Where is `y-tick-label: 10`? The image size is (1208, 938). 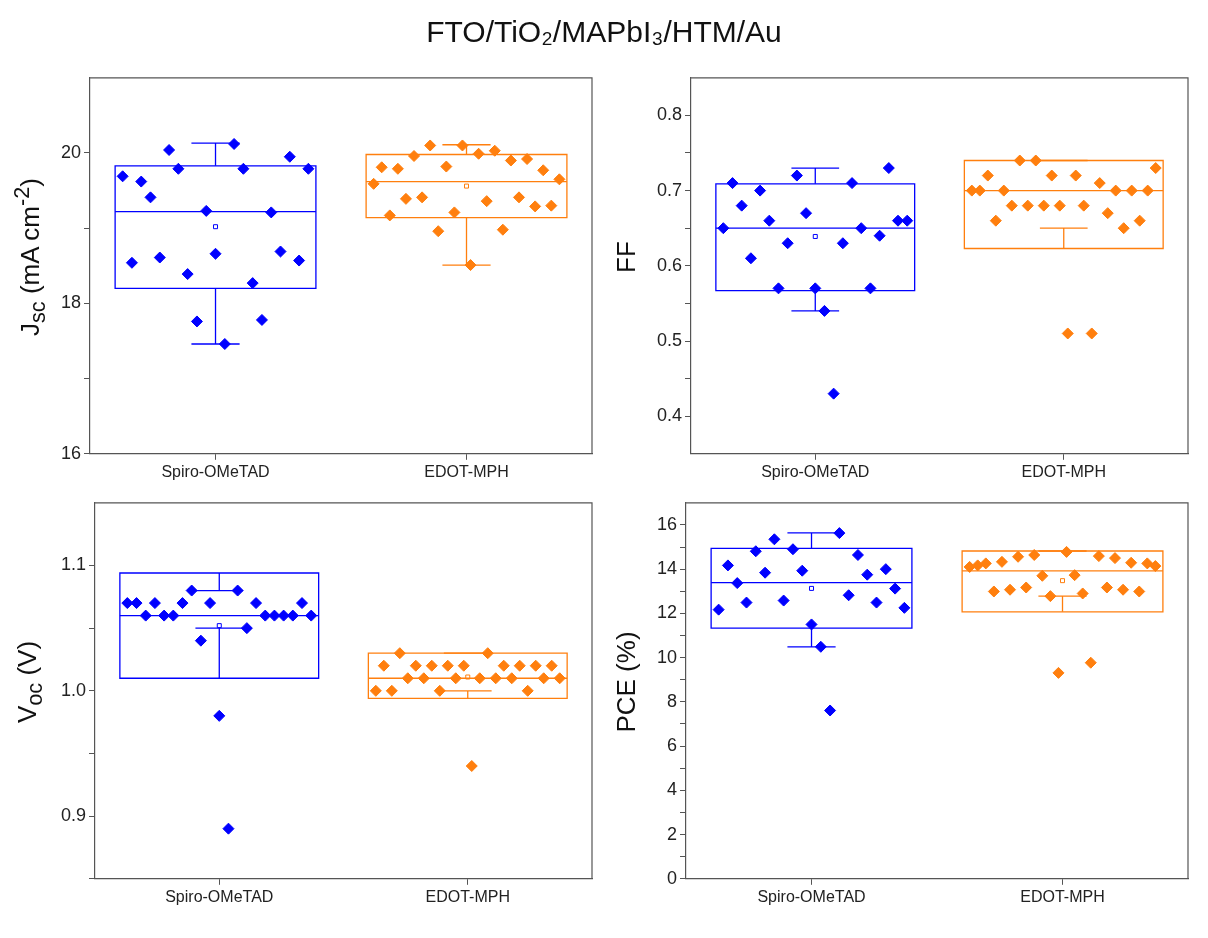 y-tick-label: 10 is located at coordinates (667, 656).